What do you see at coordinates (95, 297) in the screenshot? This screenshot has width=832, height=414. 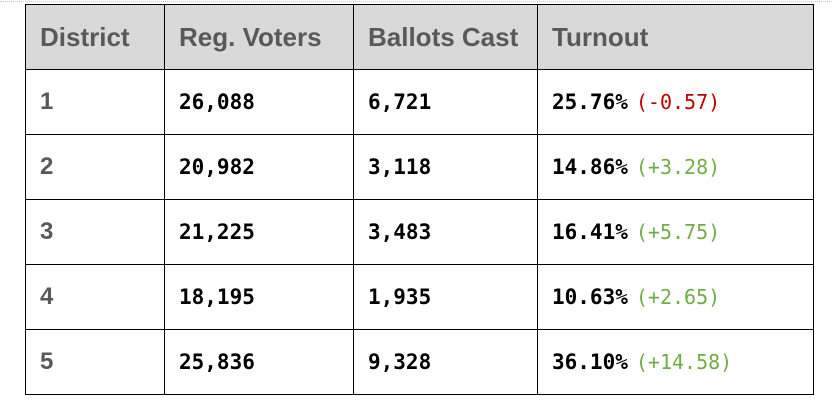 I see `district-cell: 4` at bounding box center [95, 297].